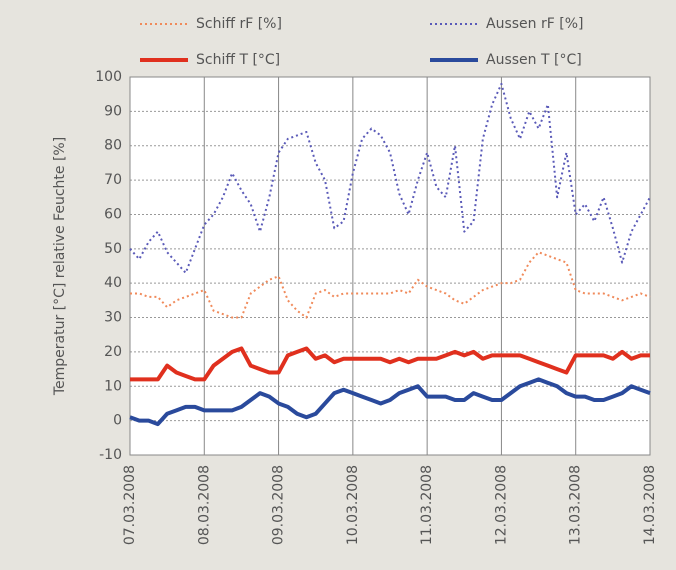 The width and height of the screenshot is (676, 570). What do you see at coordinates (353, 505) in the screenshot?
I see `x-tick-label: 10.03.2008` at bounding box center [353, 505].